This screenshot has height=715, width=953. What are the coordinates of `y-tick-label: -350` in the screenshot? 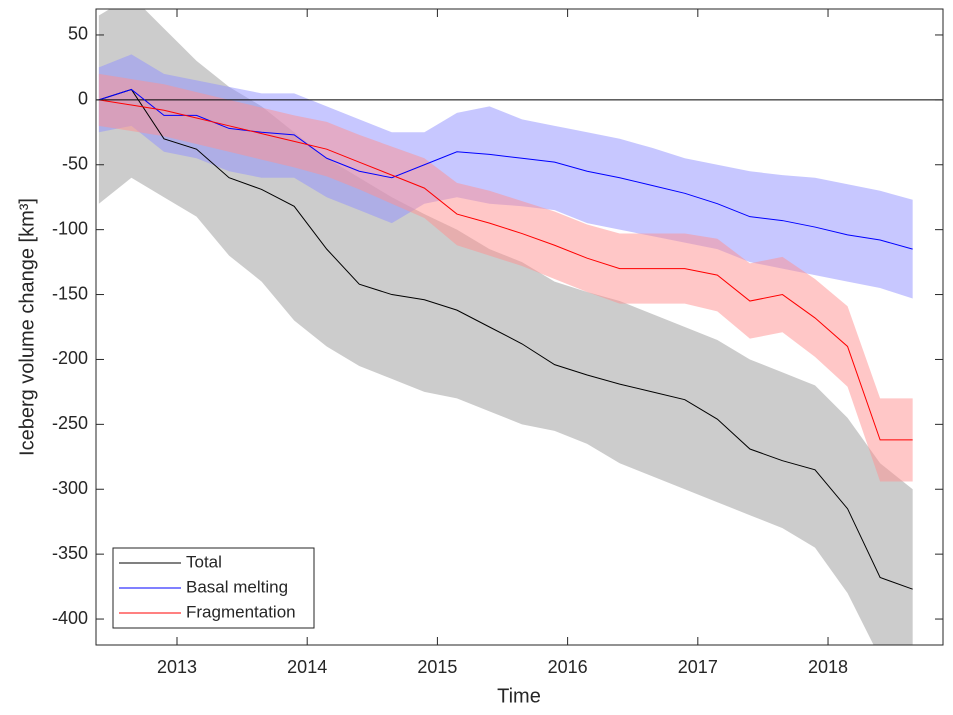 It's located at (70, 553).